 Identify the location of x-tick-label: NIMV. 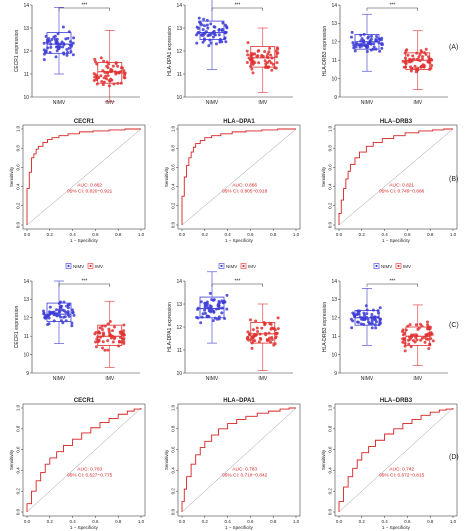
(59, 379).